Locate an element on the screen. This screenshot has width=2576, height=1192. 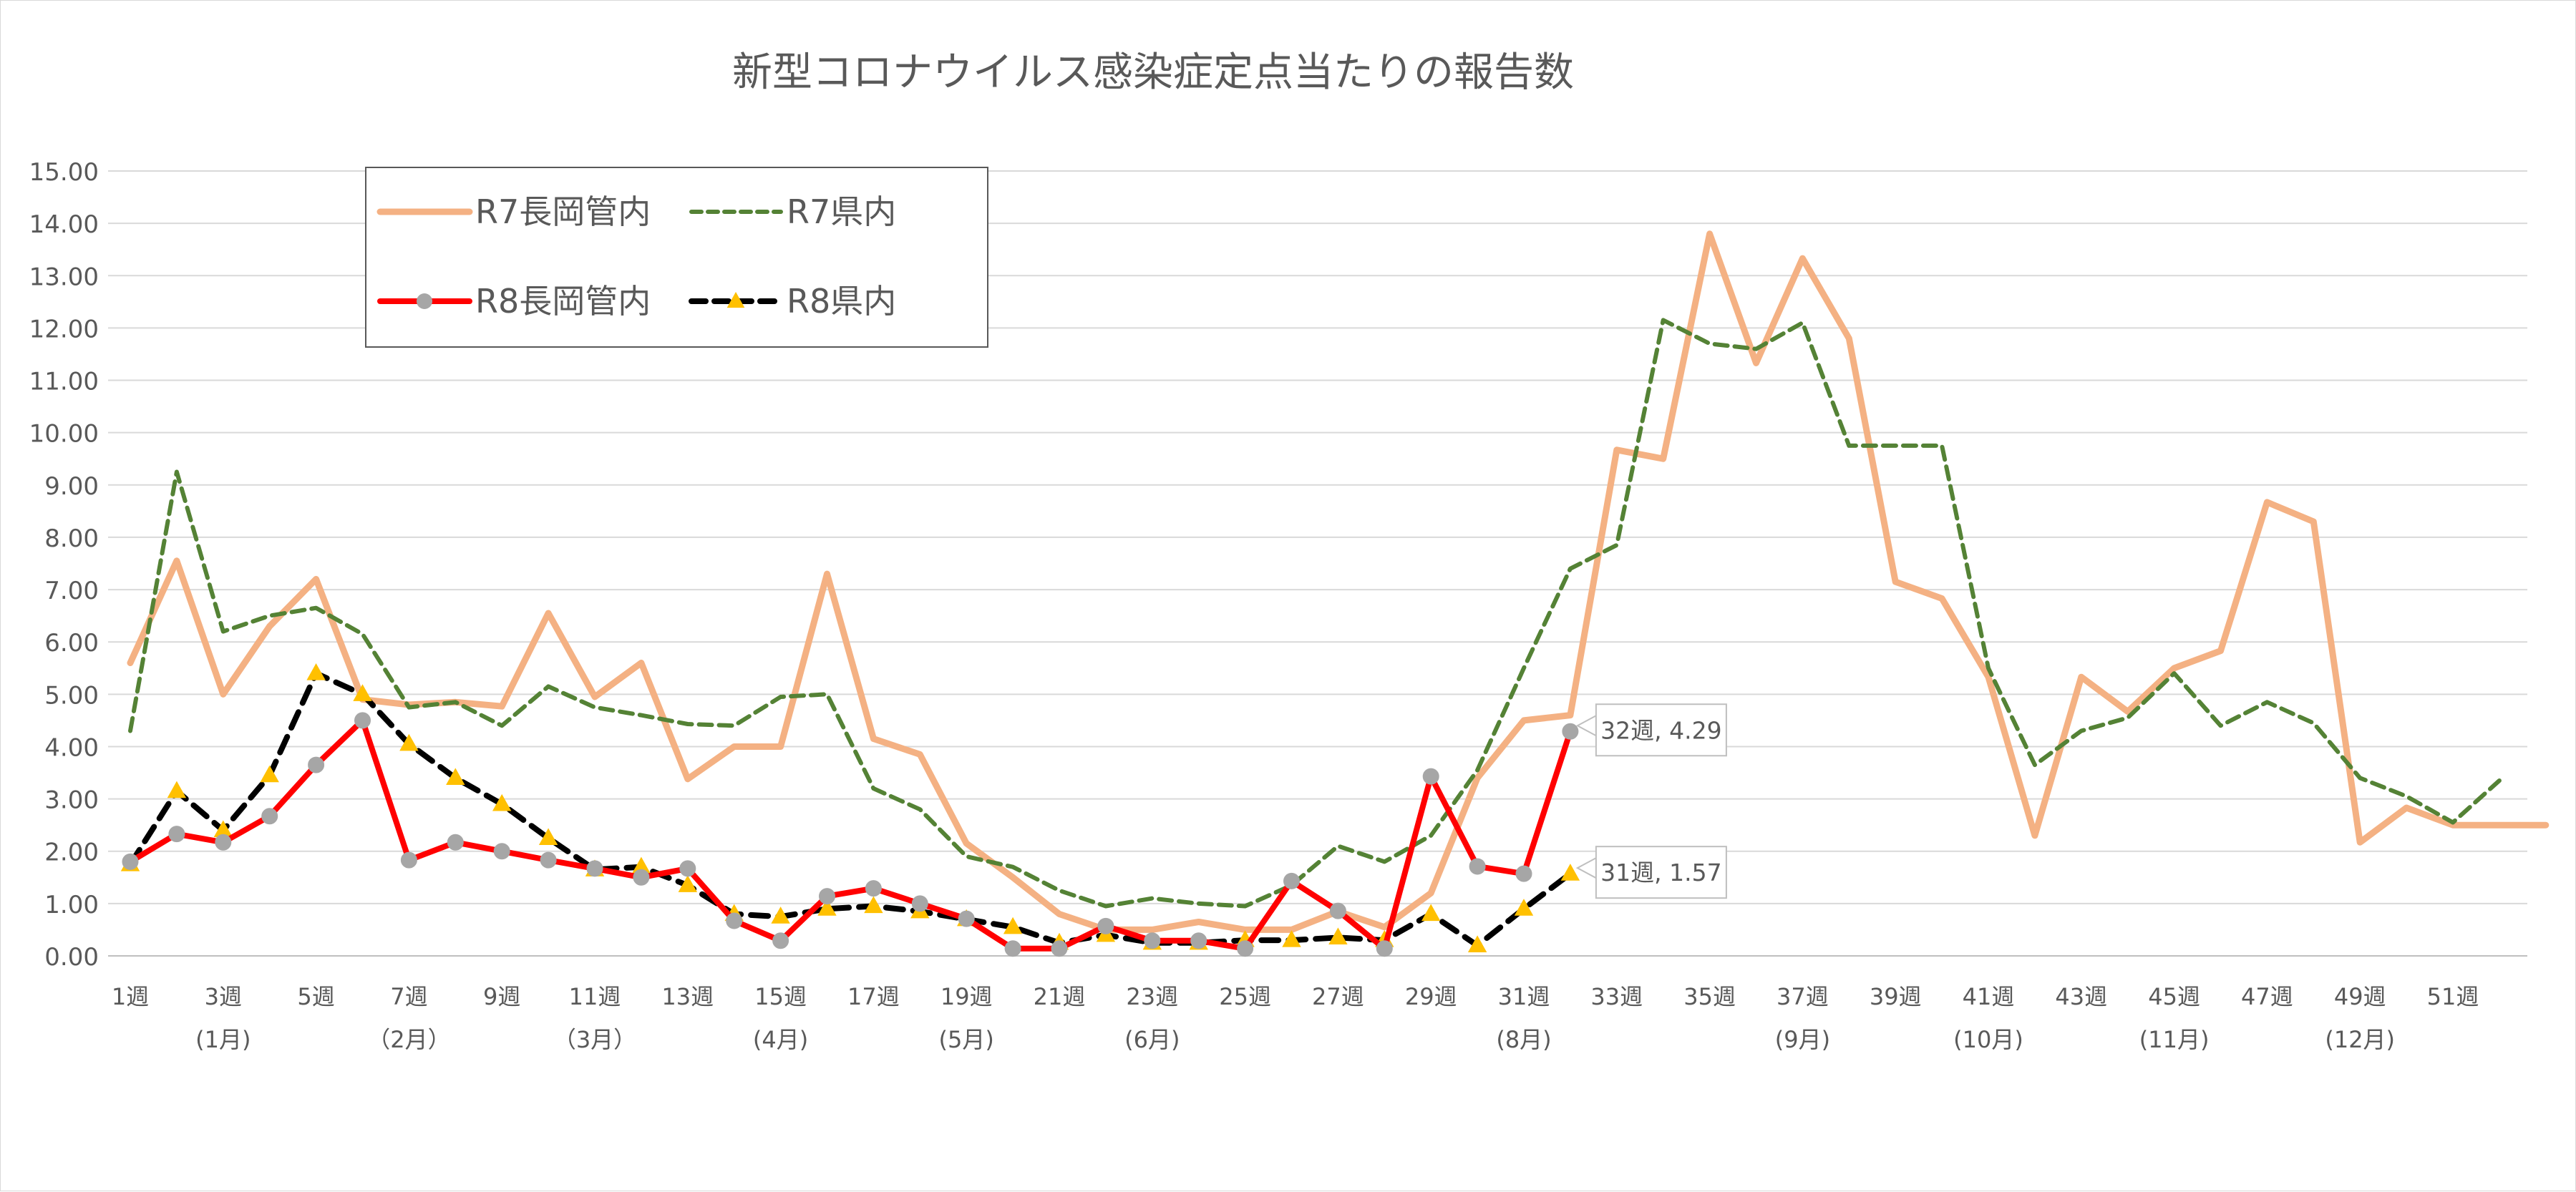
callout: 32週, 4.29 is located at coordinates (1651, 730).